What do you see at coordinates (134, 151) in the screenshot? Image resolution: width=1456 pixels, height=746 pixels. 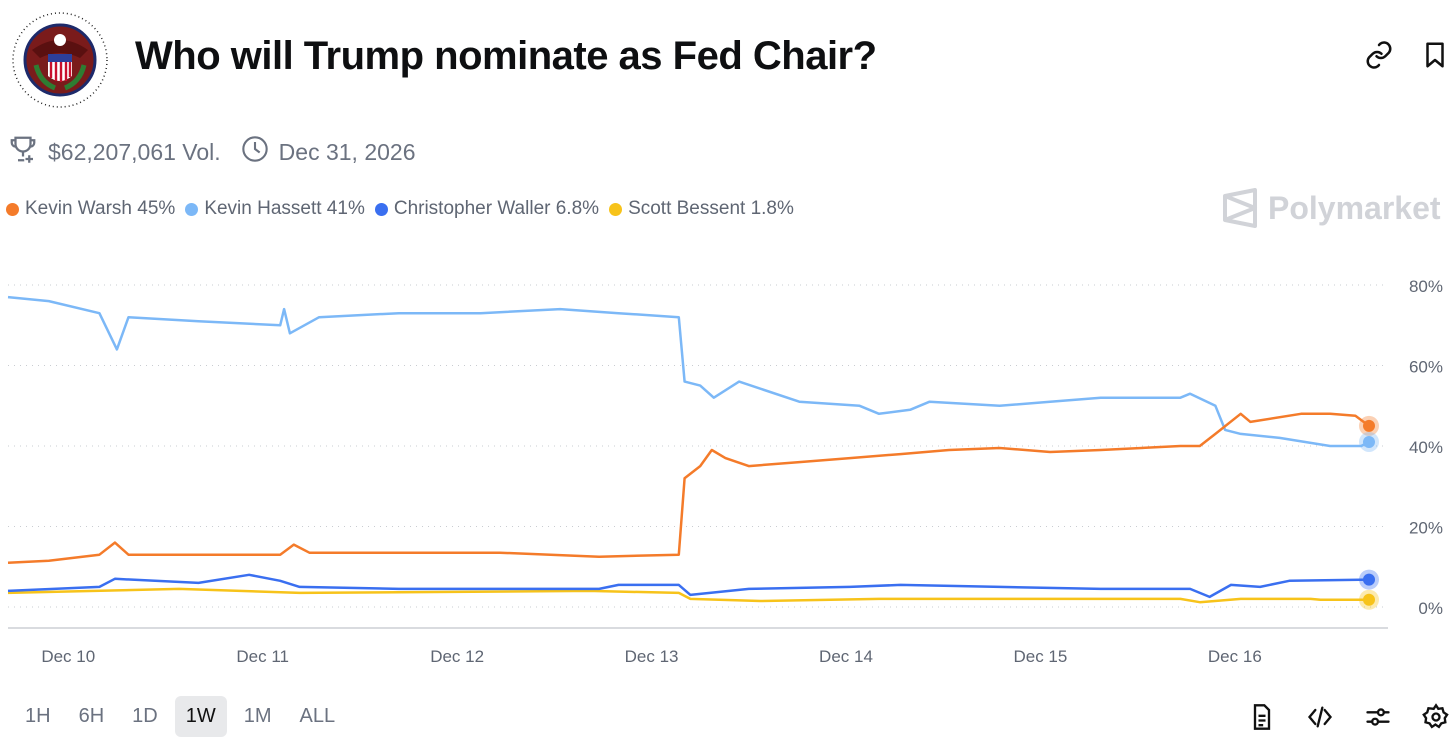 I see `volume-text: $62,207,061 Vol.` at bounding box center [134, 151].